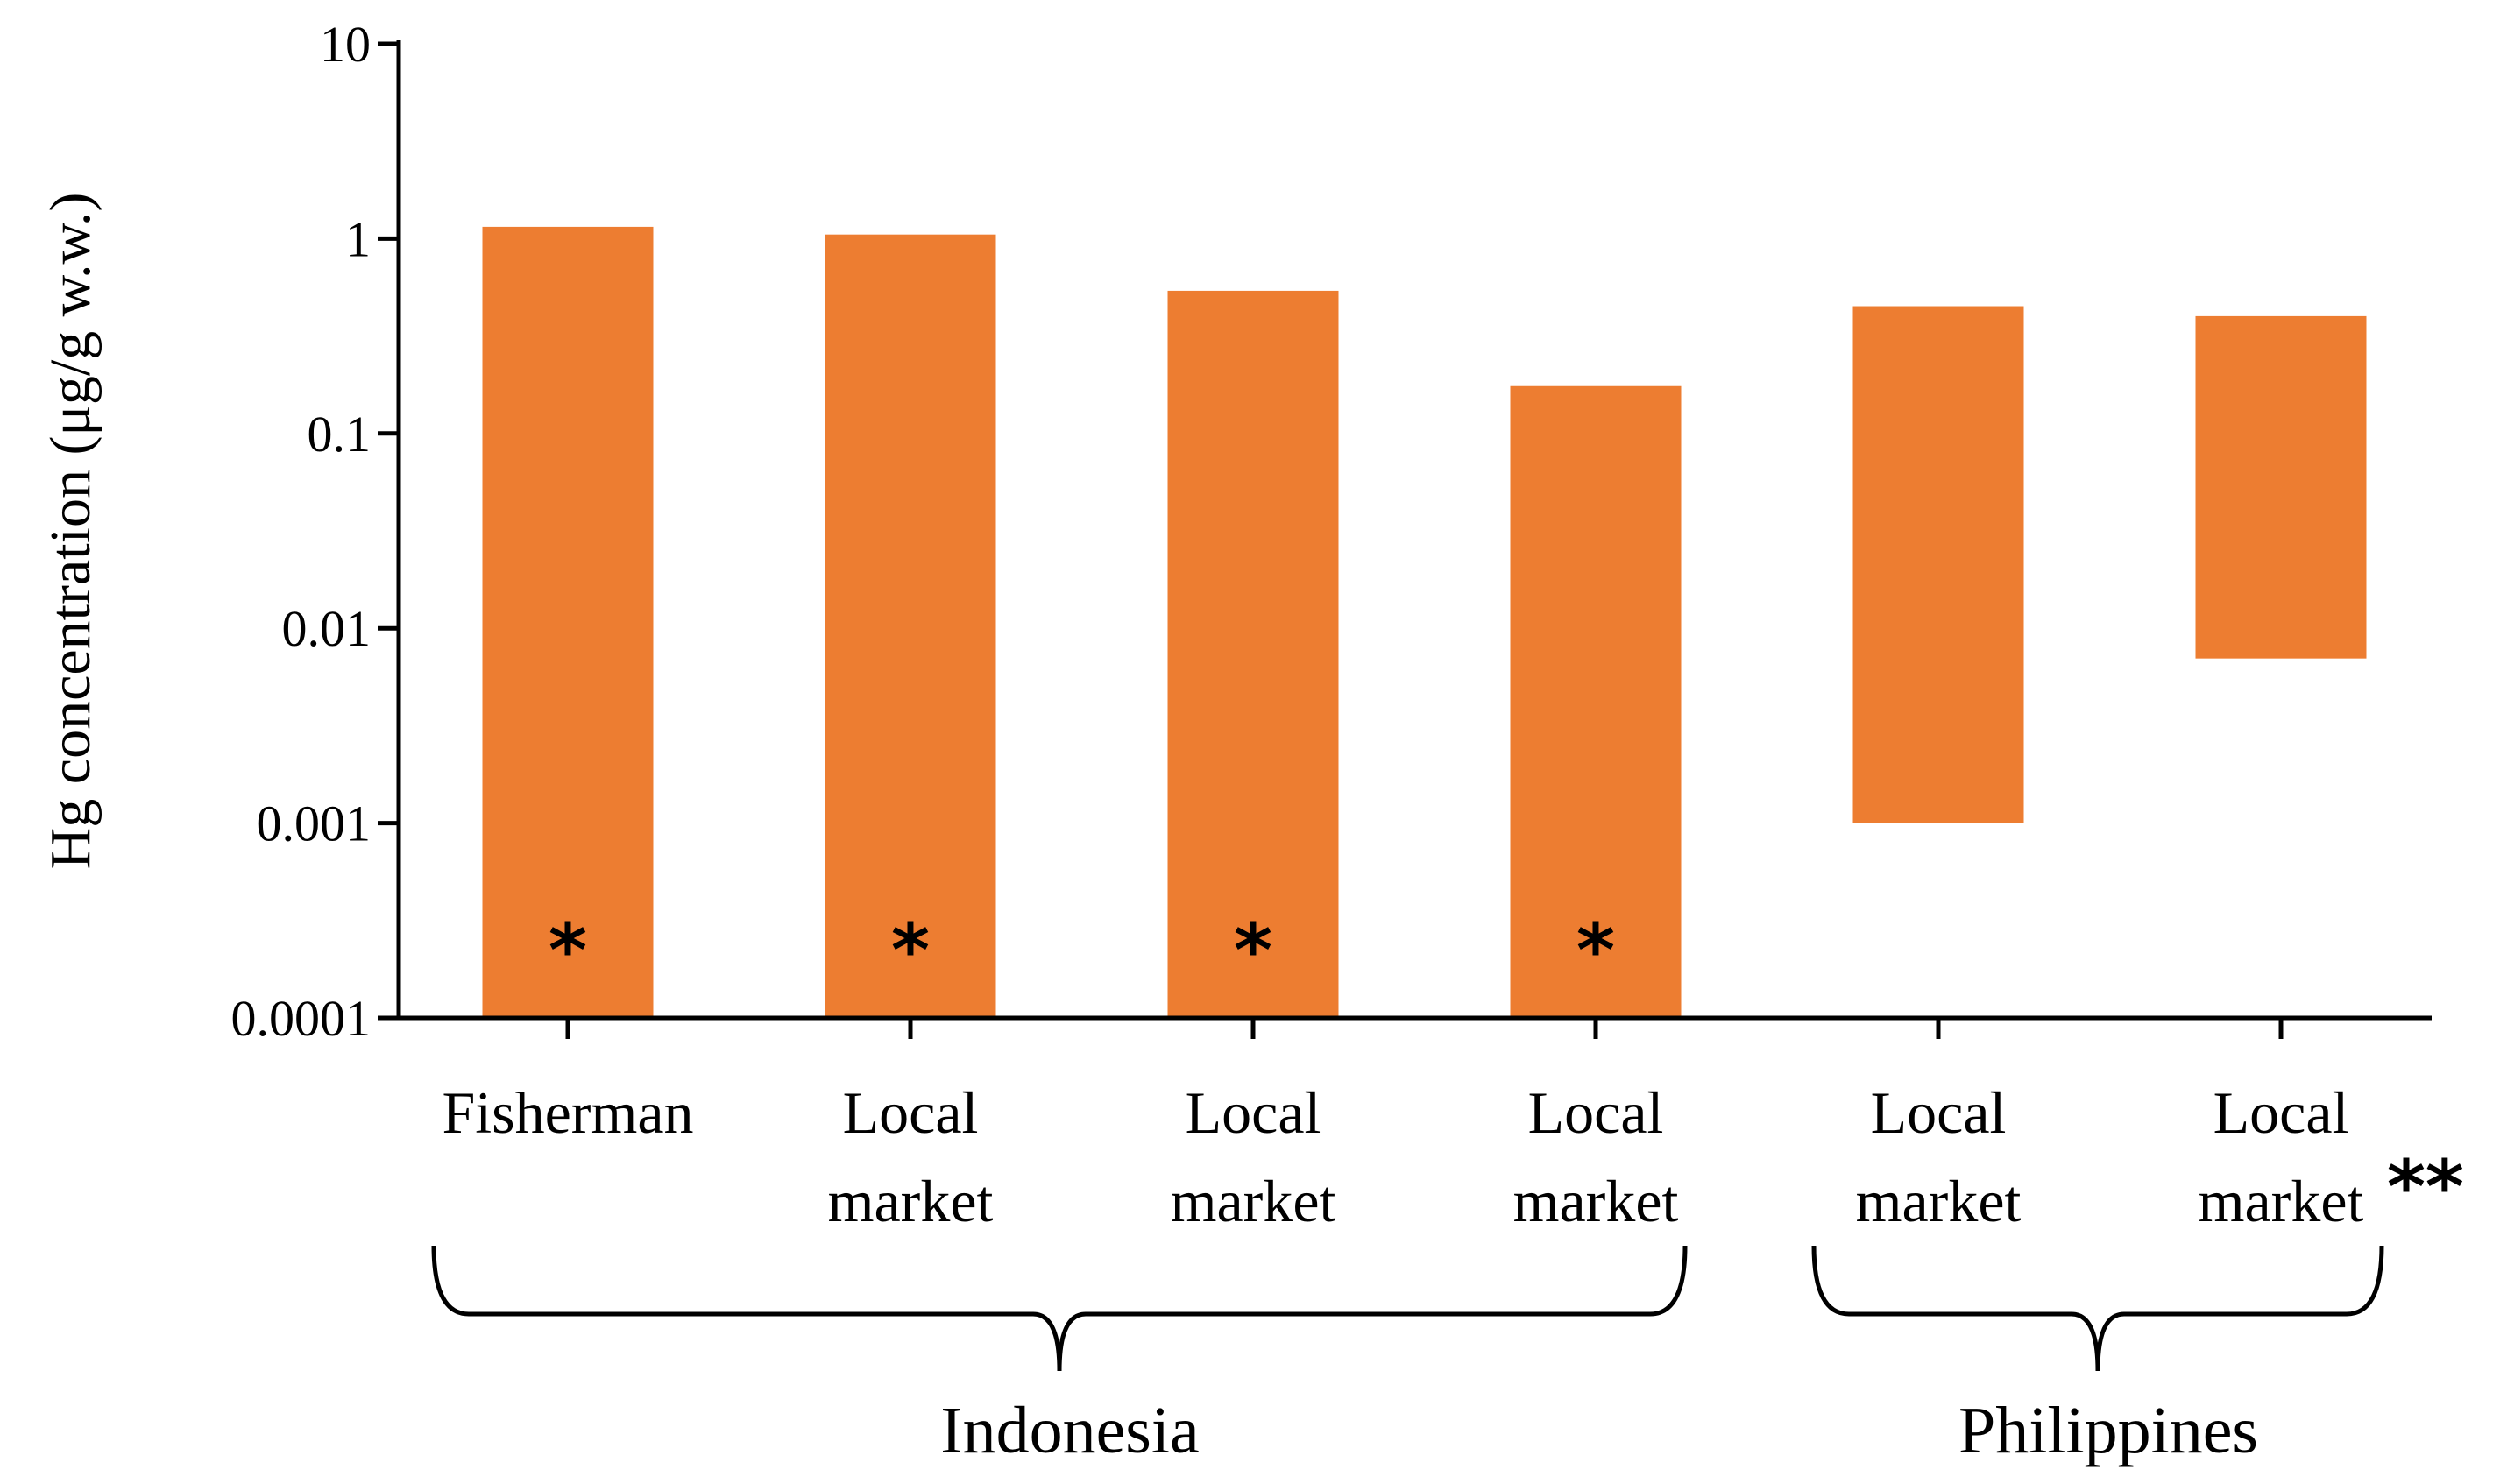 The image size is (2493, 1484). I want to click on y-tick-label: 0.1, so click(340, 434).